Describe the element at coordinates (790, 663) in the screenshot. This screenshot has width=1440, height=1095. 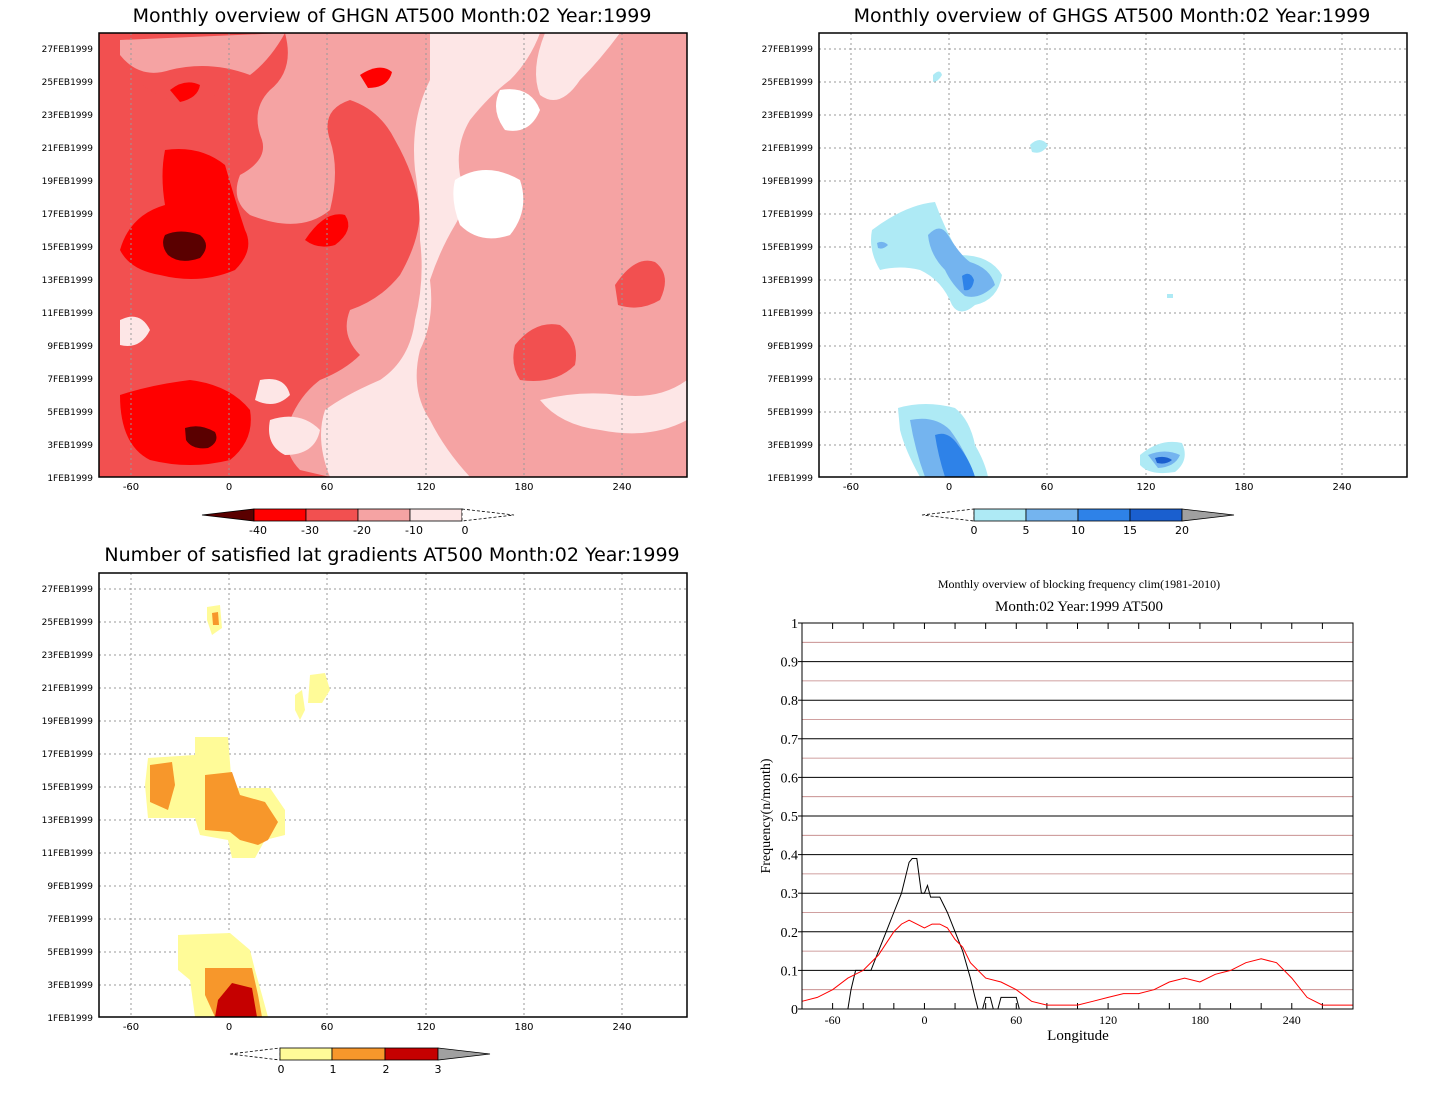
I see `freq-ytick-label: 0.9` at that location.